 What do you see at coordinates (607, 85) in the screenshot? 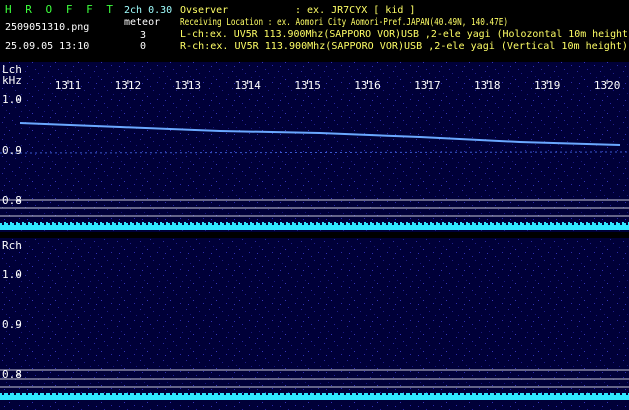
I see `time-tick-label: 1320` at bounding box center [607, 85].